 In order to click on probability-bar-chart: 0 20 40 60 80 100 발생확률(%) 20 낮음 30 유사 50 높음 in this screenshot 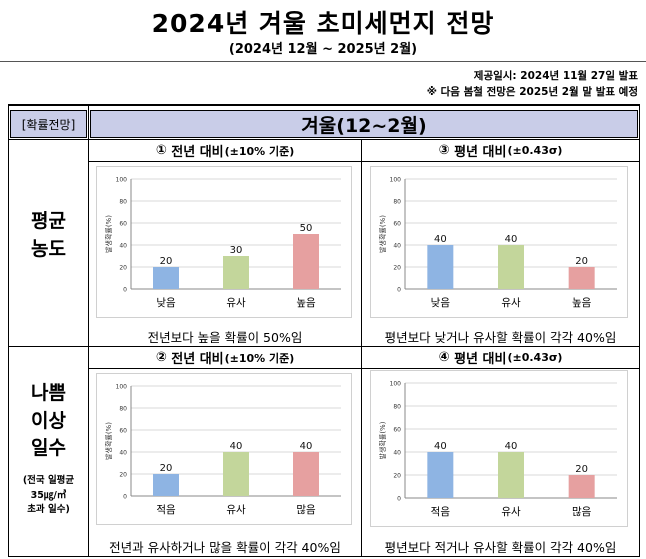, I will do `click(222, 243)`.